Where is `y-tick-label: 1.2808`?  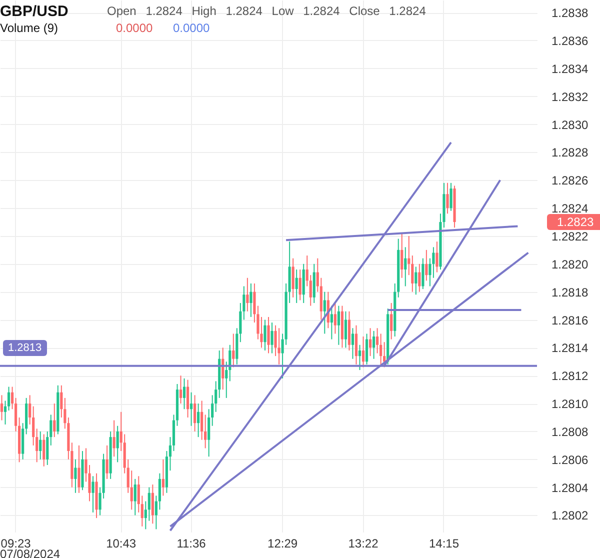
y-tick-label: 1.2808 is located at coordinates (570, 431).